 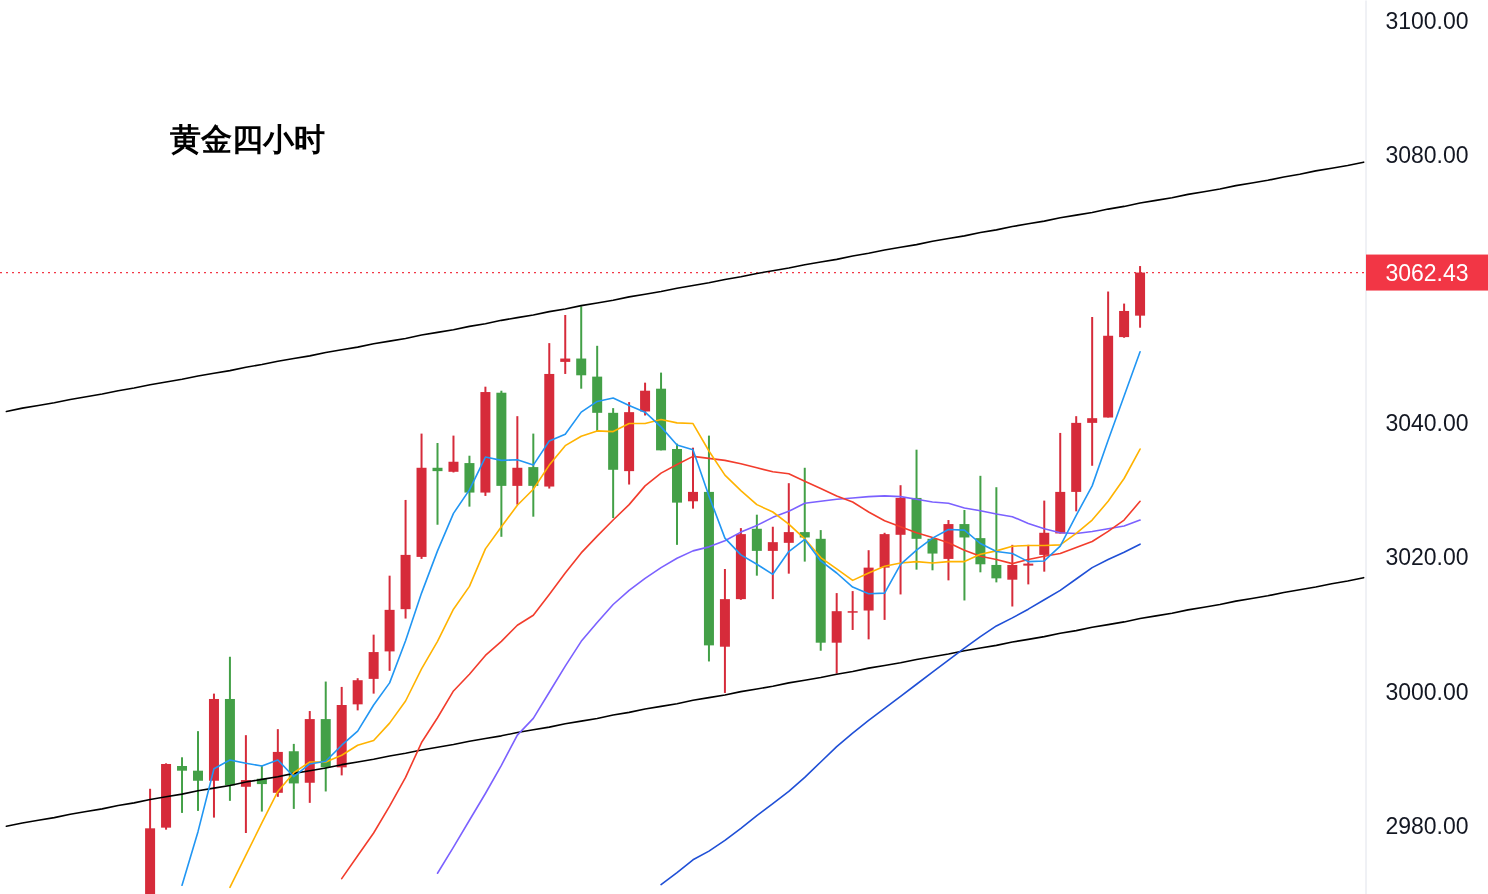 What do you see at coordinates (900, 714) in the screenshot?
I see `line-series` at bounding box center [900, 714].